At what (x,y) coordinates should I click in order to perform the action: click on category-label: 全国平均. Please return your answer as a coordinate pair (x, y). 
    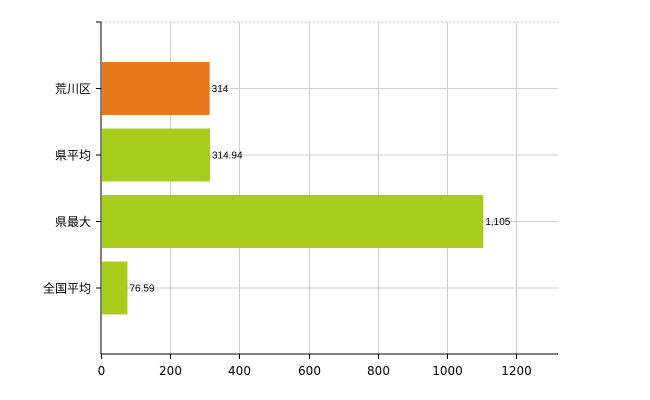
    Looking at the image, I should click on (67, 288).